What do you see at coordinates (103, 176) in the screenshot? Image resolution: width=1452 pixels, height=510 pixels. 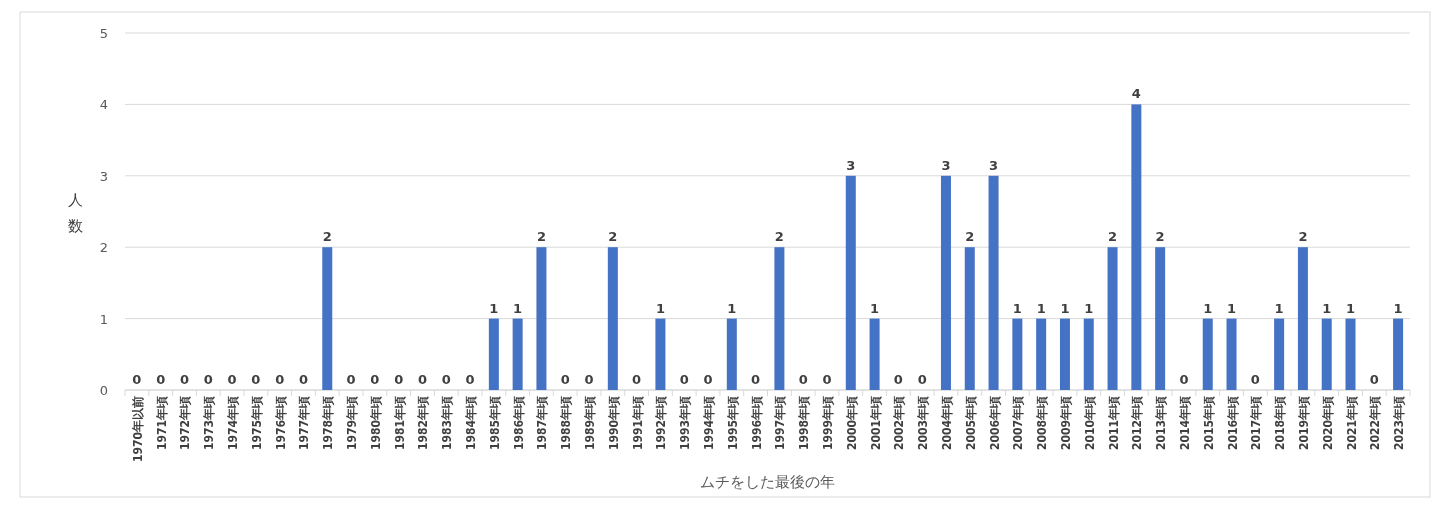 I see `y-tick-label: 3` at bounding box center [103, 176].